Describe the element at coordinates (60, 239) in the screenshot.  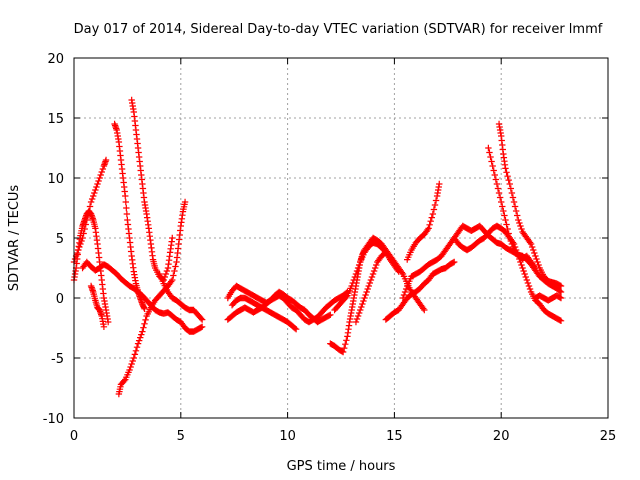
I see `y-tick-label: 5` at that location.